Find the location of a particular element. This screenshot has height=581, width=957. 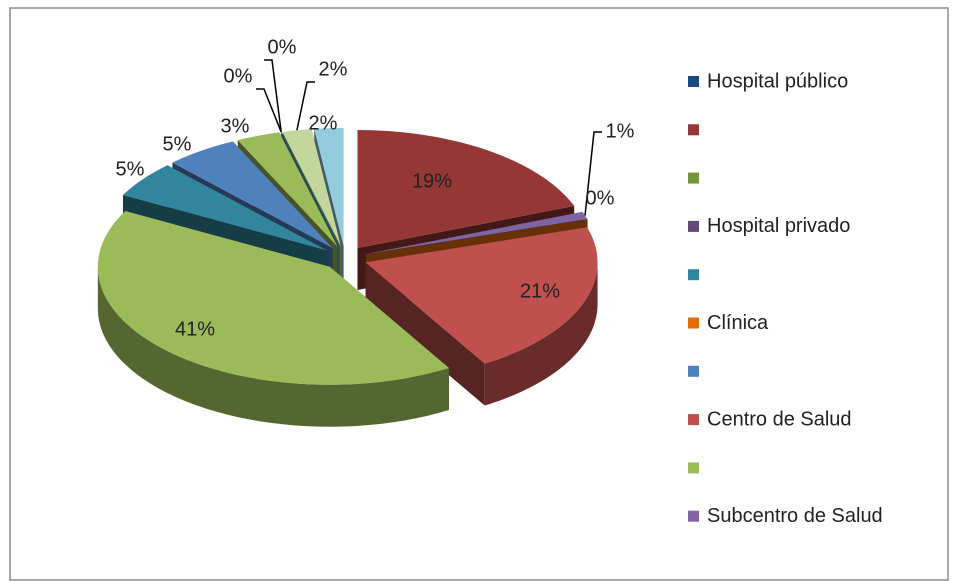

data-label: 3% is located at coordinates (235, 126).